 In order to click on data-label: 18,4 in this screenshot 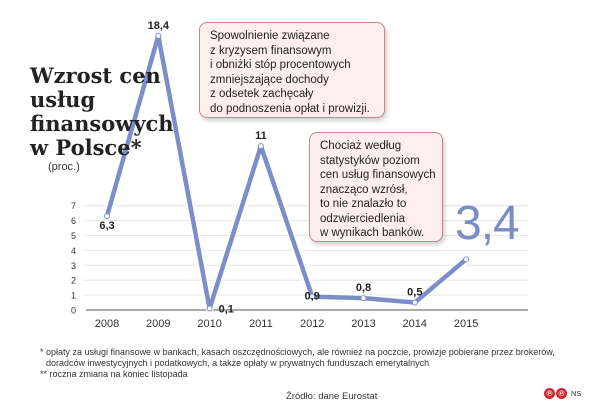, I will do `click(159, 26)`.